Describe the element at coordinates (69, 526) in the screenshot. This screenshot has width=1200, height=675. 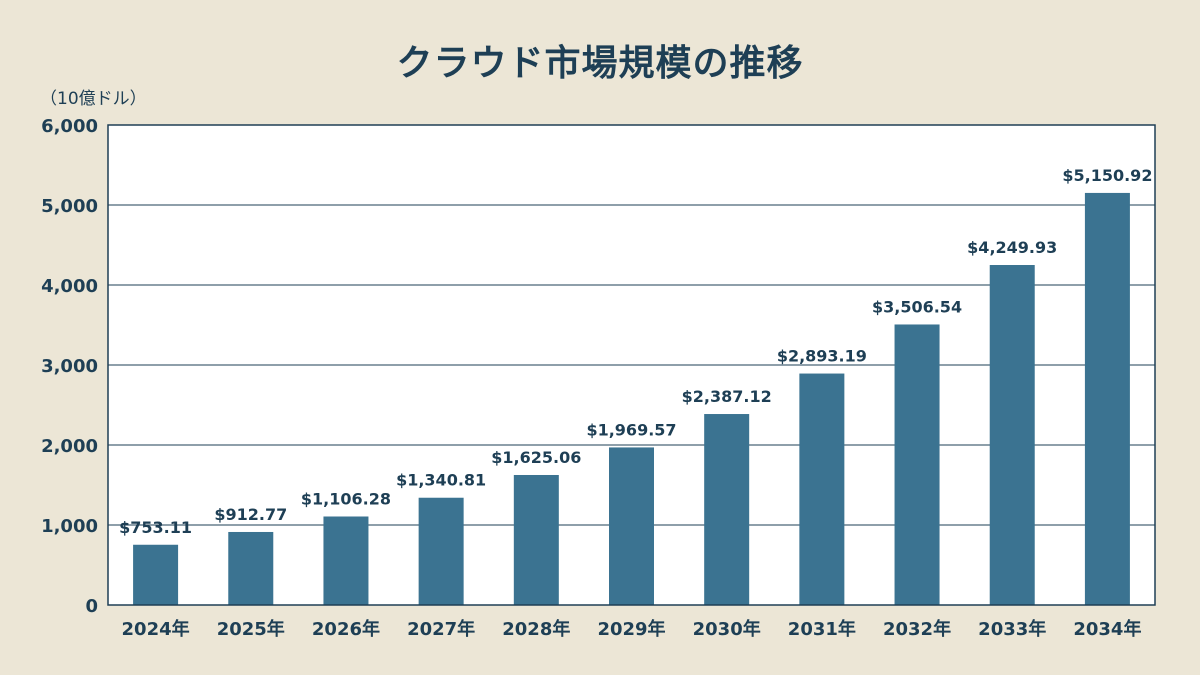
I see `y-tick-label: 1,000` at that location.